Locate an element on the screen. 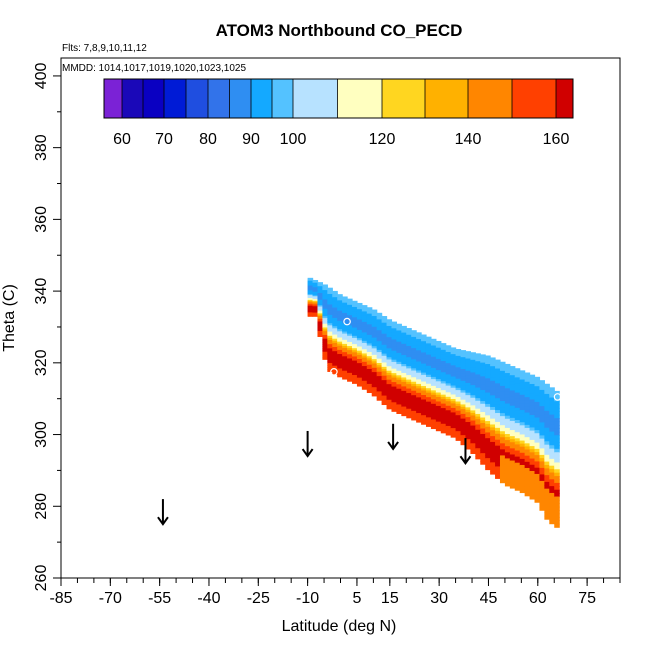  colorbar-swatch is located at coordinates (261, 98).